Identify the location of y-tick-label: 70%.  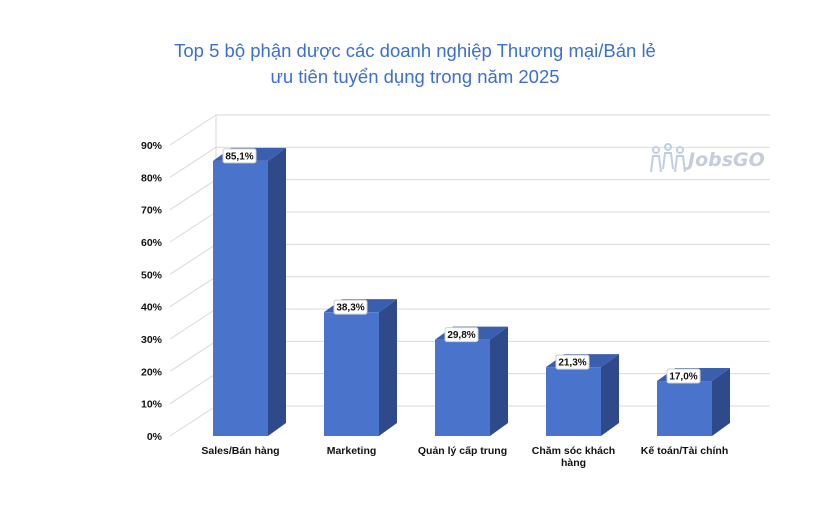
(152, 211).